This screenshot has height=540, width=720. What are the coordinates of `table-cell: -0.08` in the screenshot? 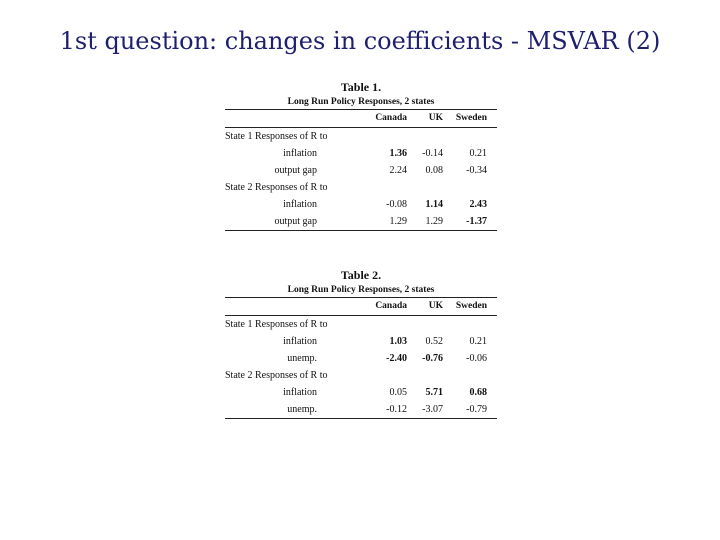 It's located at (396, 204).